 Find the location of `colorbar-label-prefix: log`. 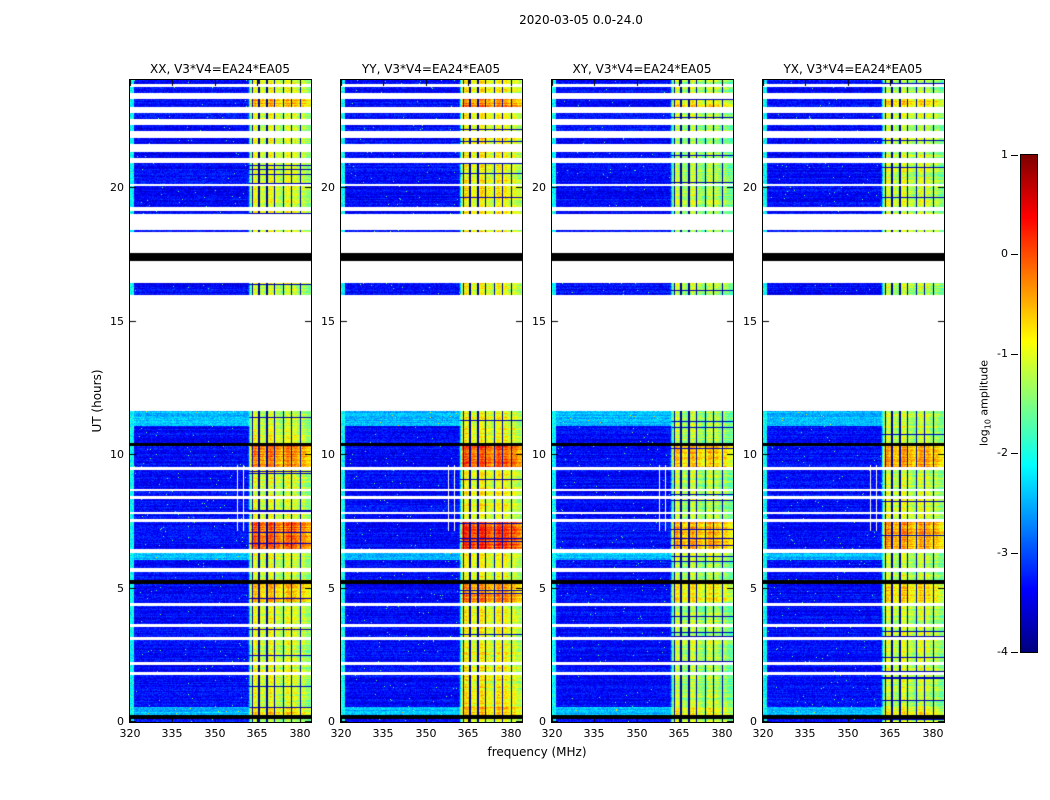

colorbar-label-prefix: log is located at coordinates (984, 438).